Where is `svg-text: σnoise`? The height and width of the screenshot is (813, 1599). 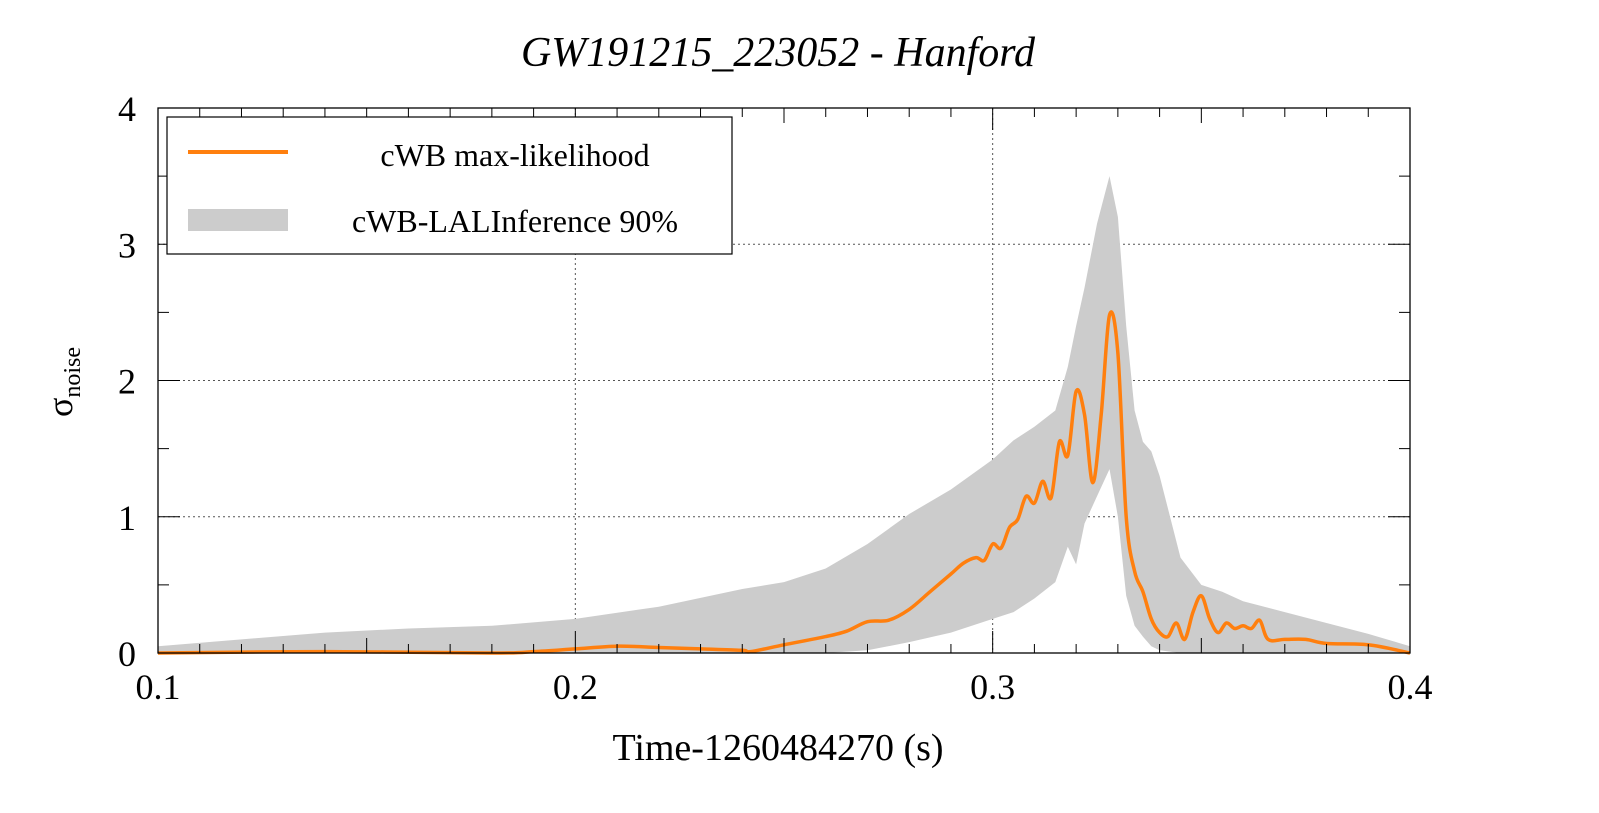 svg-text: σnoise is located at coordinates (63, 382).